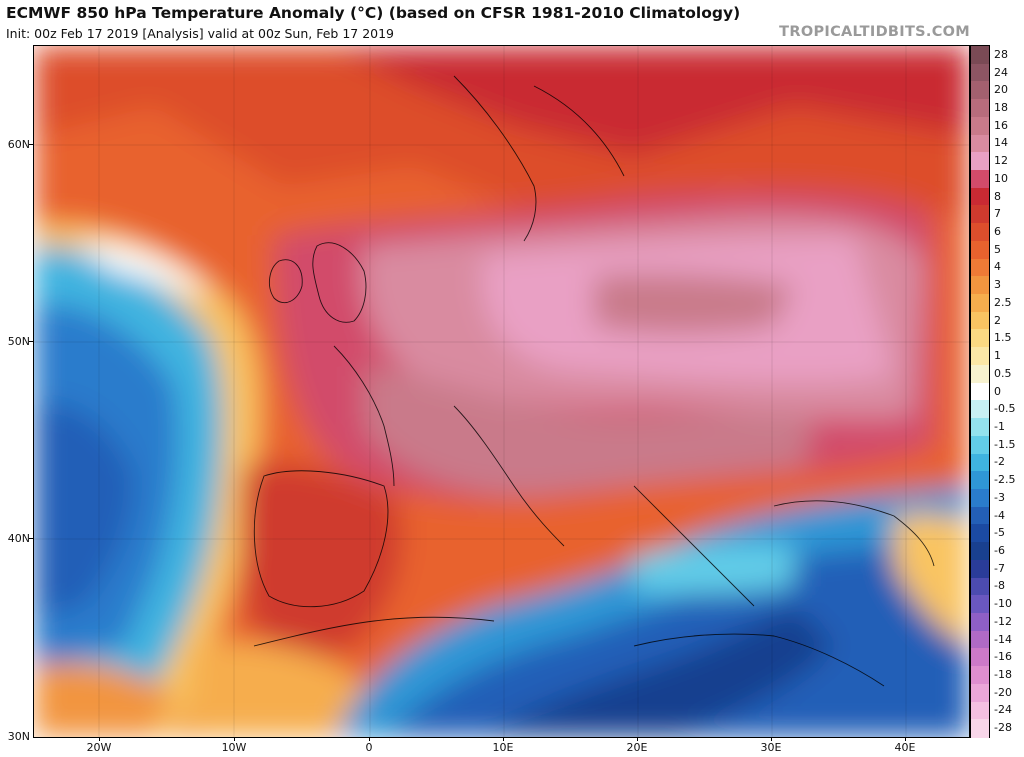  What do you see at coordinates (1001, 54) in the screenshot?
I see `colorbar-label: 28` at bounding box center [1001, 54].